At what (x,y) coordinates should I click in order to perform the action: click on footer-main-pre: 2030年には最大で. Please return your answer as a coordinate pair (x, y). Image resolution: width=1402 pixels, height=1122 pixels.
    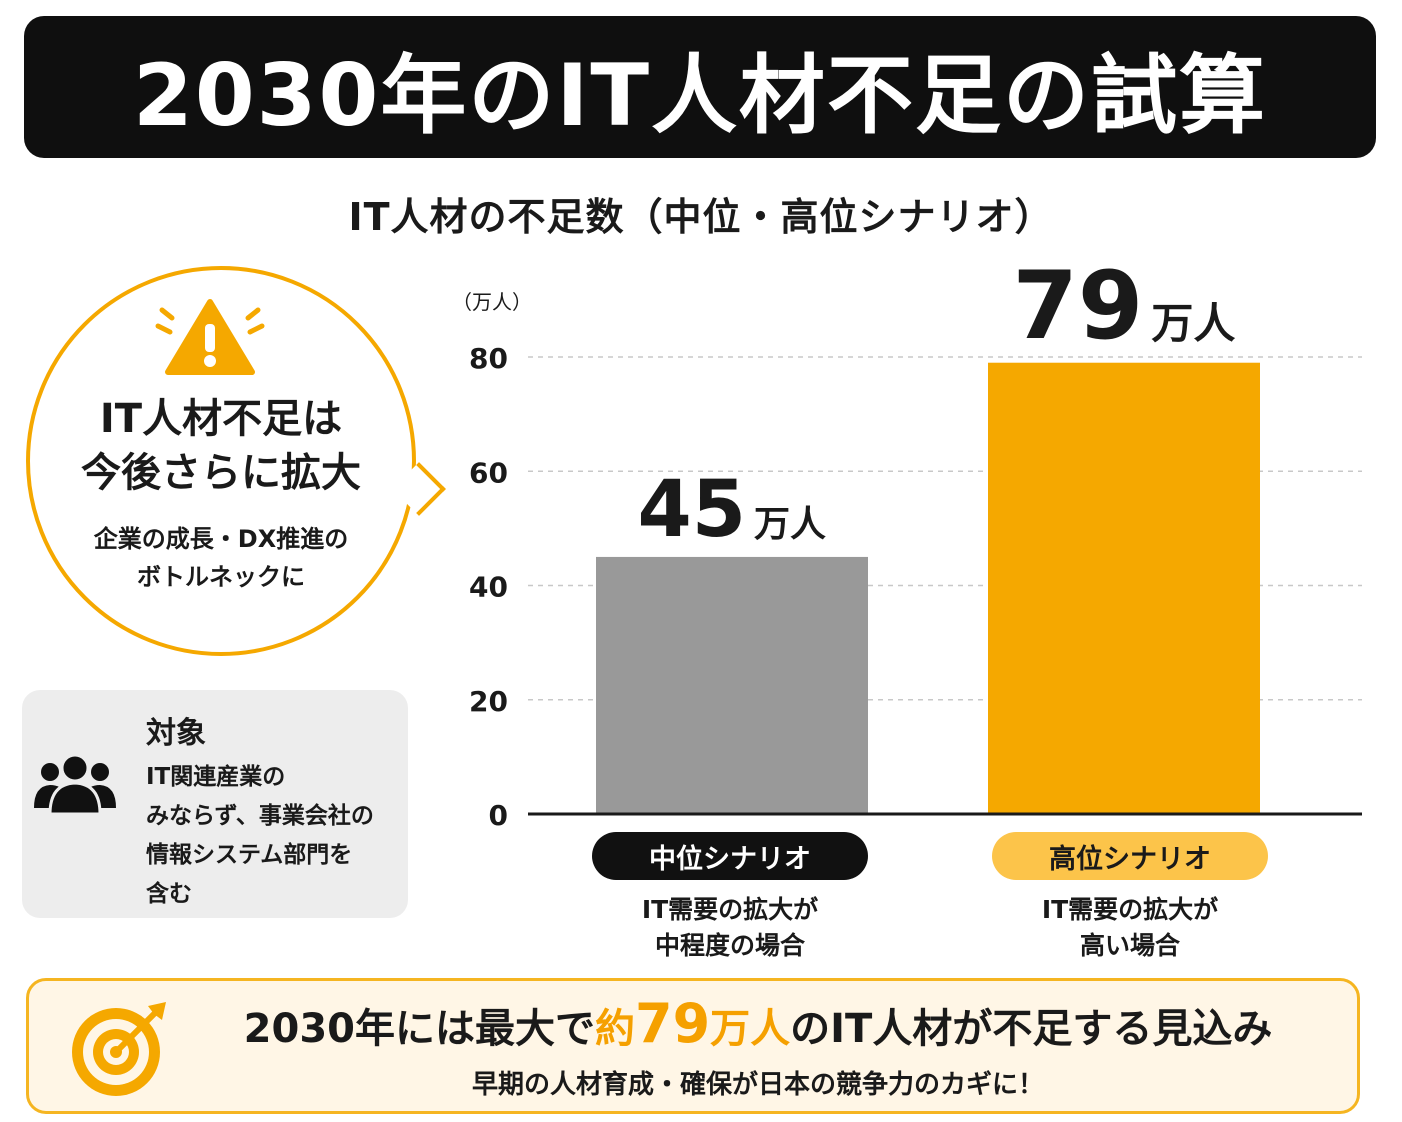
    Looking at the image, I should click on (419, 1029).